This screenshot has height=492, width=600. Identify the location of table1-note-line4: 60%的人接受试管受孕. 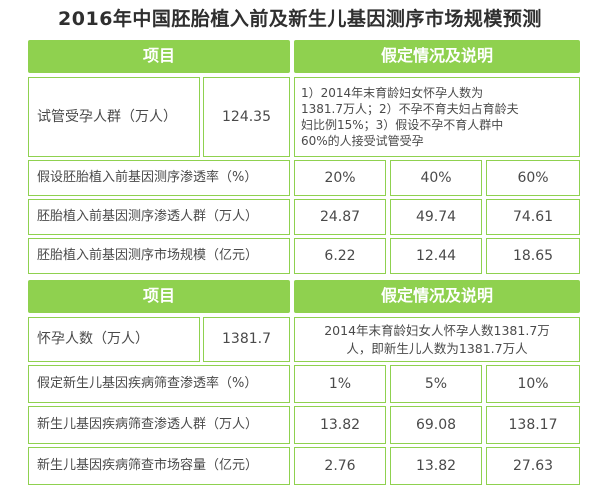
(362, 141).